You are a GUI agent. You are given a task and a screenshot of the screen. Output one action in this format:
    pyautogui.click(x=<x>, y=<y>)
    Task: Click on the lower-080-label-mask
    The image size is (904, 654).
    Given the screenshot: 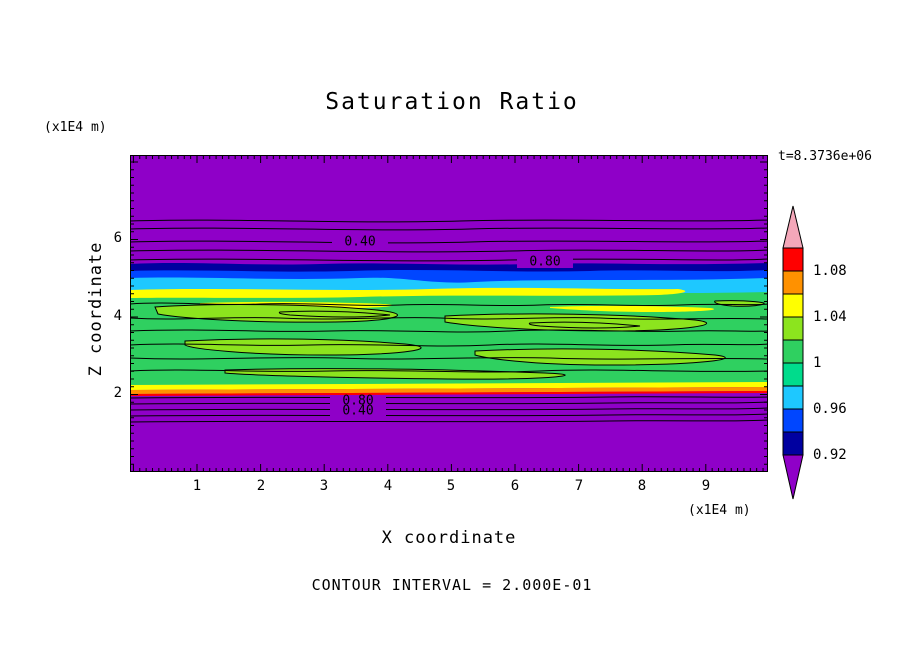 What is the action you would take?
    pyautogui.click(x=358, y=400)
    